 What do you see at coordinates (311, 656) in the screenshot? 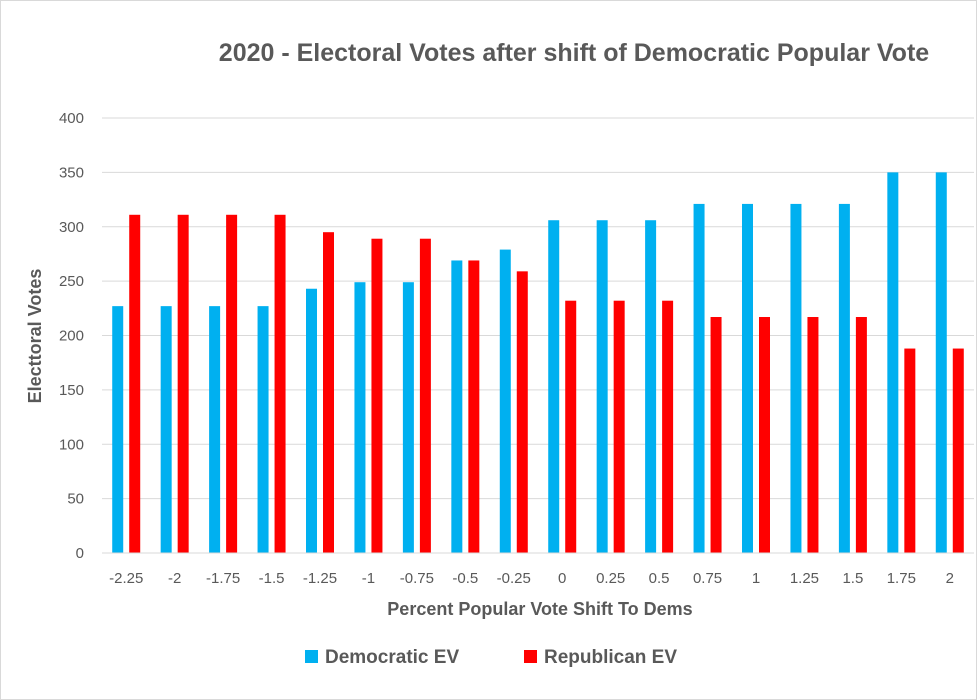
I see `legend-swatch-democratic` at bounding box center [311, 656].